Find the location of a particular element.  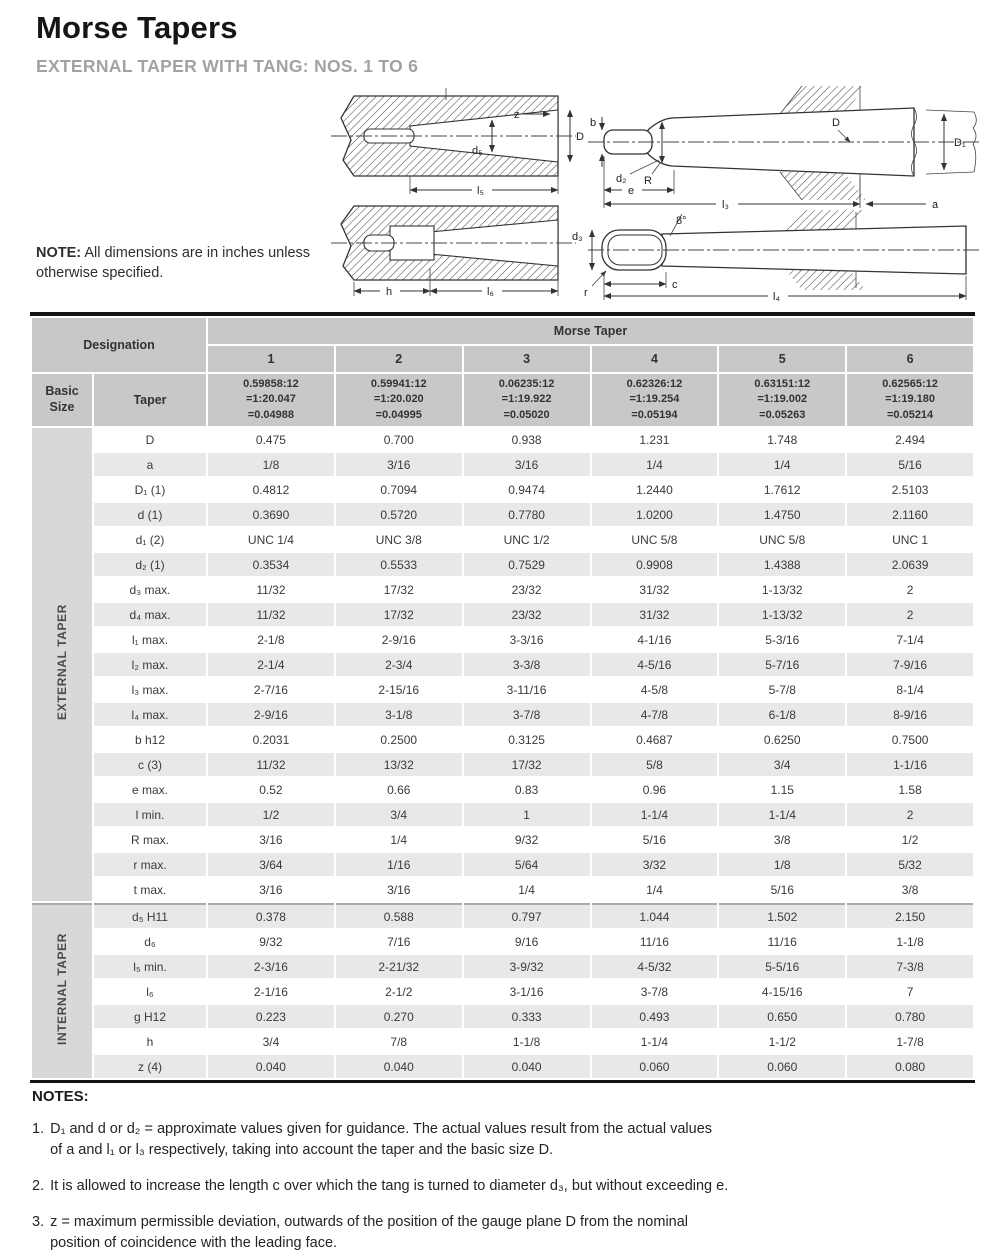

table-row: z (4) 0.040 0.040 0.040 0.060 0.060 0.080 is located at coordinates (502, 1066).